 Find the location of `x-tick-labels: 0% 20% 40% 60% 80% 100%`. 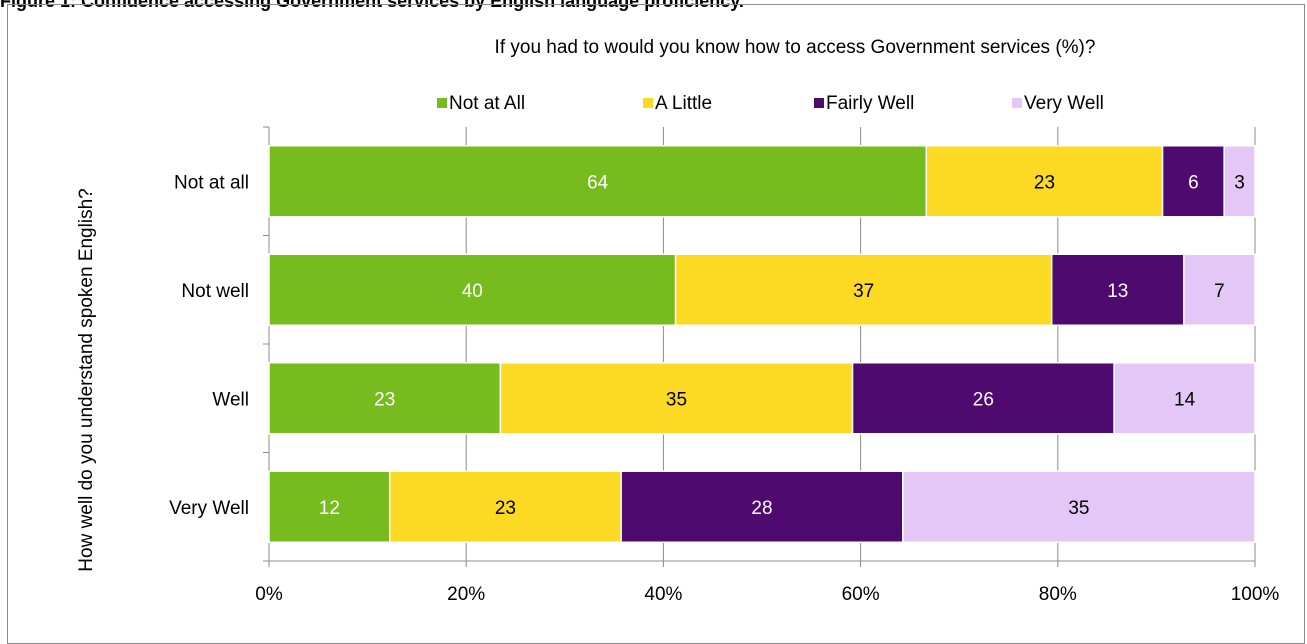

x-tick-labels: 0% 20% 40% 60% 80% 100% is located at coordinates (767, 594).